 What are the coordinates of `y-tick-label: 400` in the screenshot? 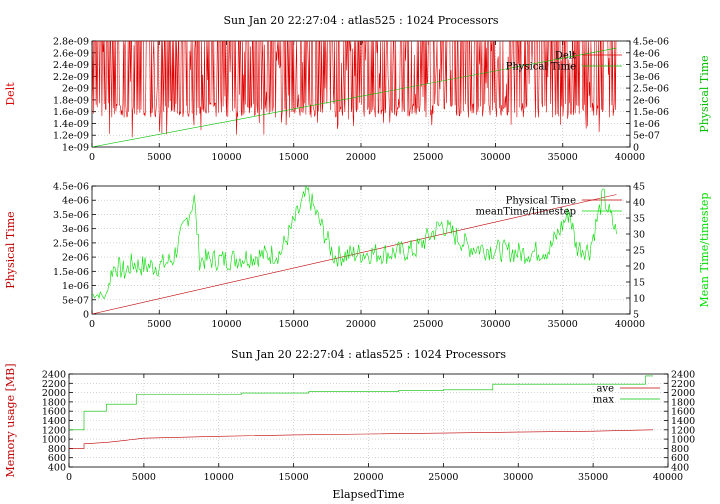 It's located at (57, 468).